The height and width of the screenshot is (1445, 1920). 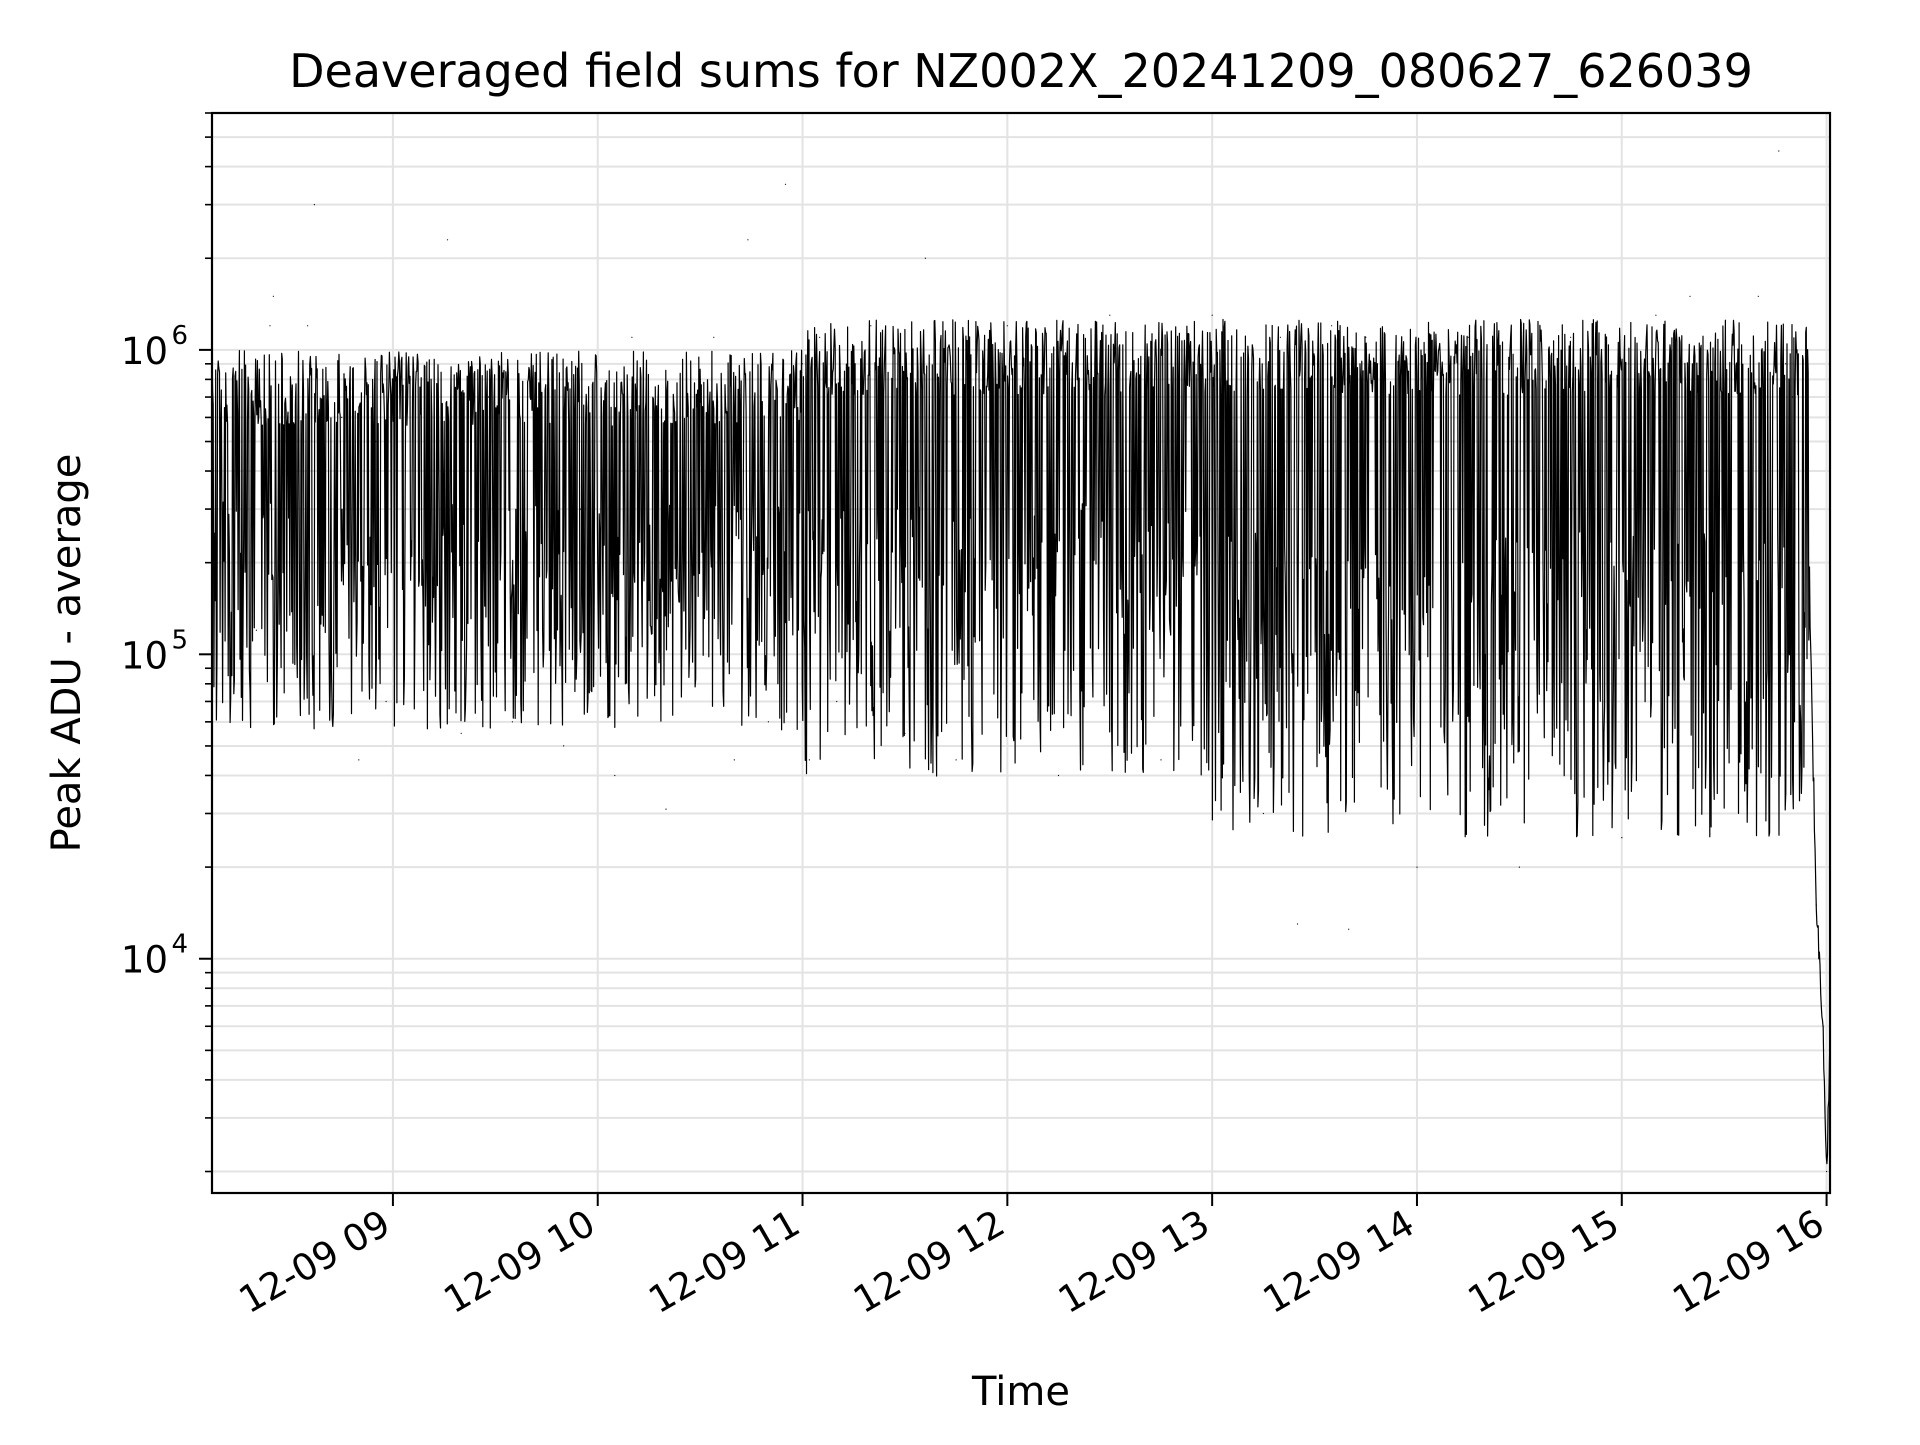 I want to click on y-tick-exponent: 4, so click(x=179, y=945).